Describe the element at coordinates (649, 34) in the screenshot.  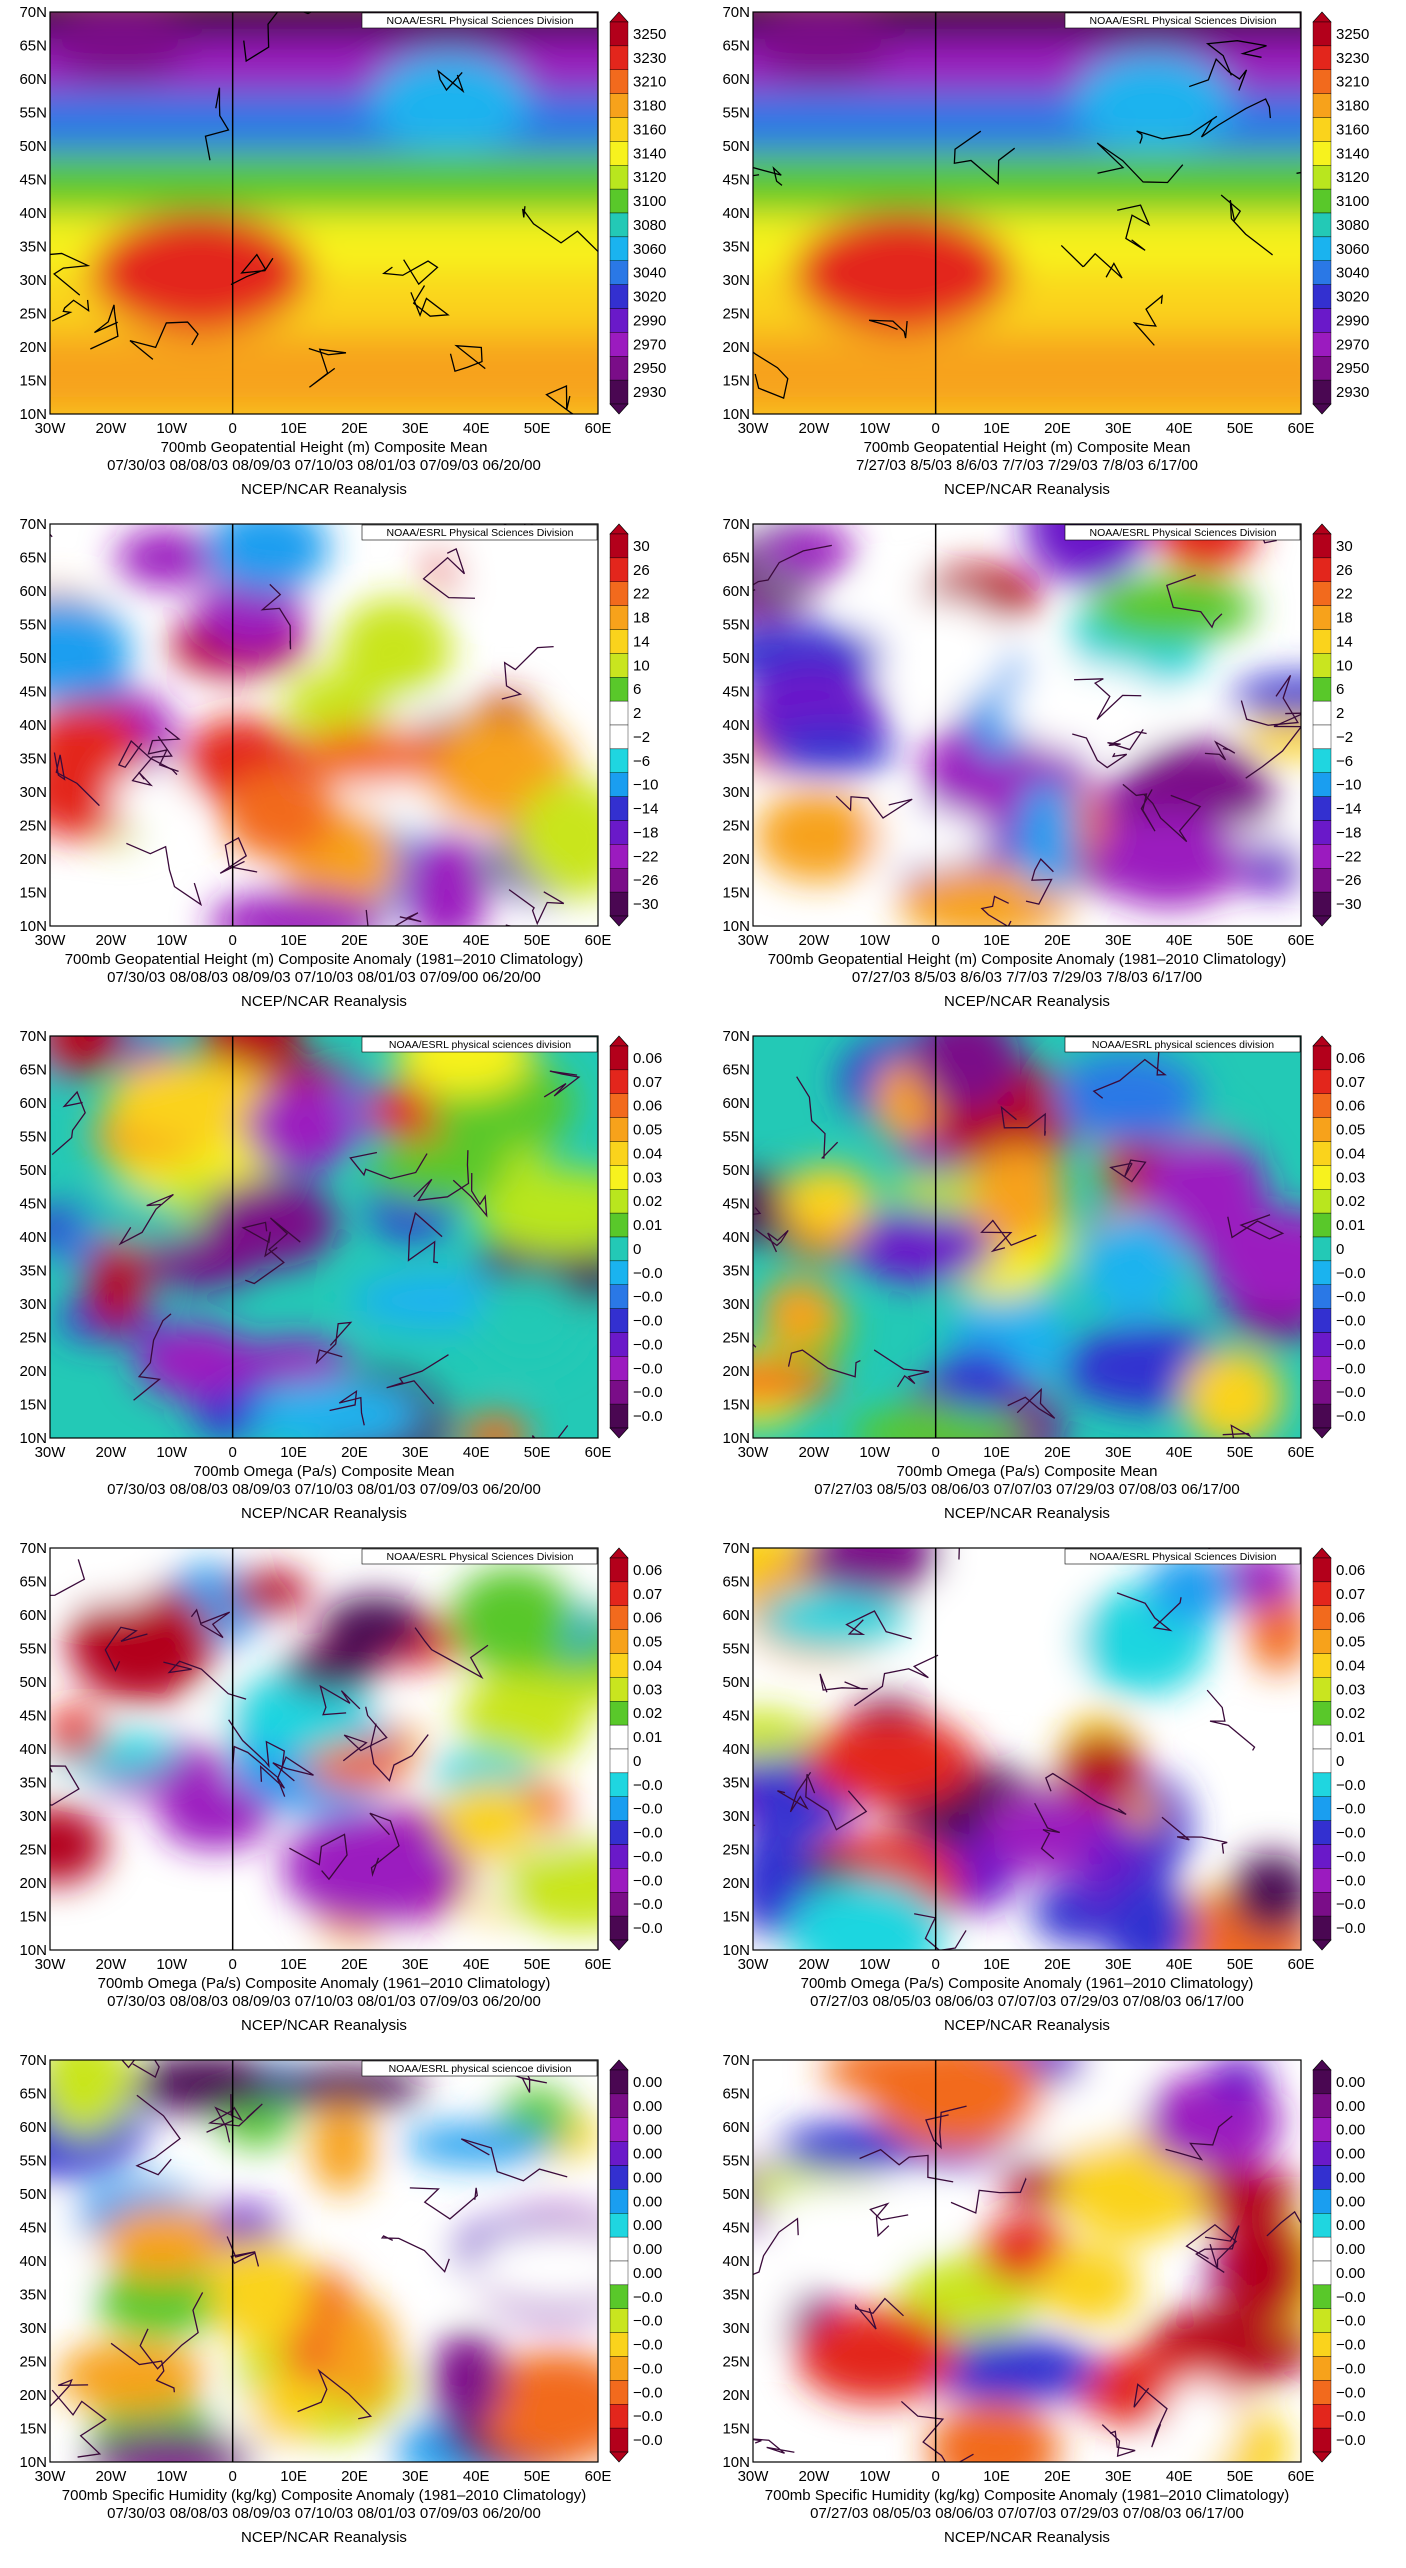
I see `colorbar-label: 3250` at that location.